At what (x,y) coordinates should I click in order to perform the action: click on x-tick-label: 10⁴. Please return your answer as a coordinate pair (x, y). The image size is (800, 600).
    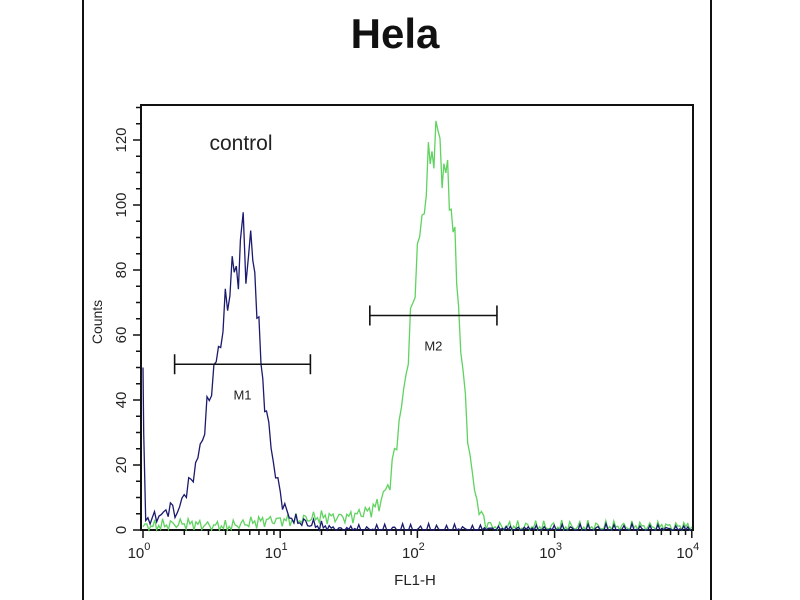
    Looking at the image, I should click on (687, 551).